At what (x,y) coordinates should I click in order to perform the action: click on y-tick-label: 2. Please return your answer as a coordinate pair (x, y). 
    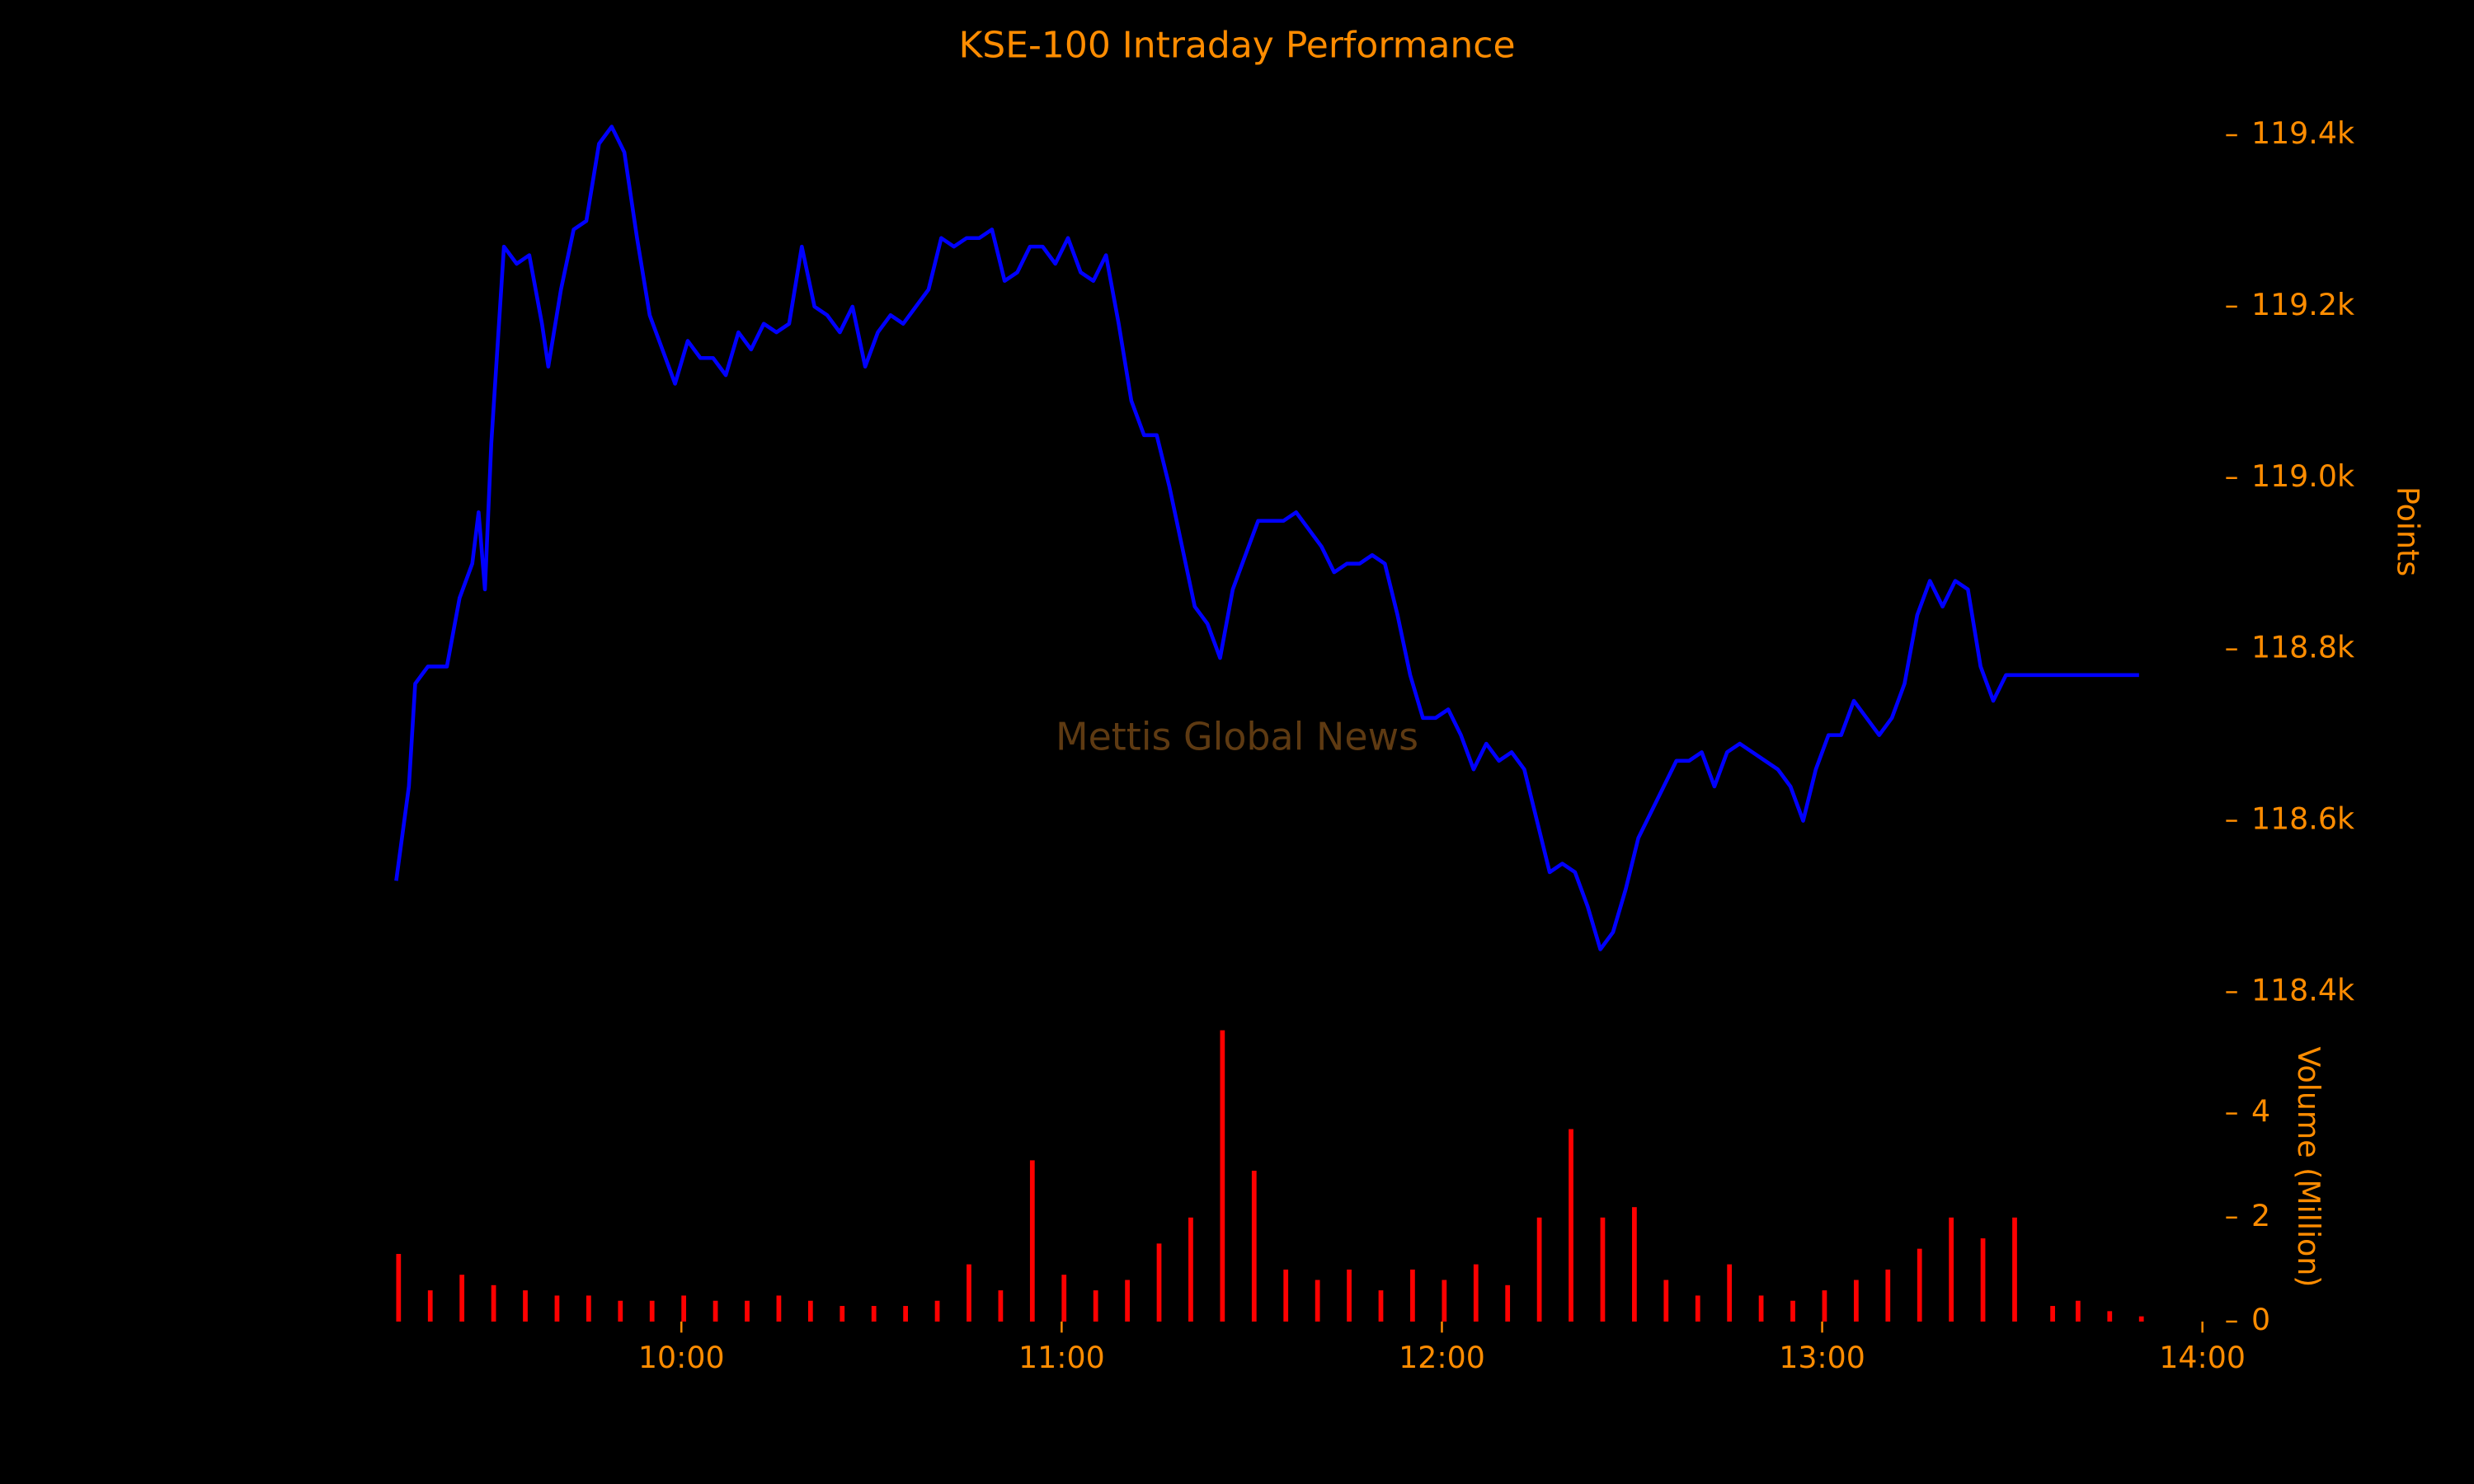
    Looking at the image, I should click on (2260, 1215).